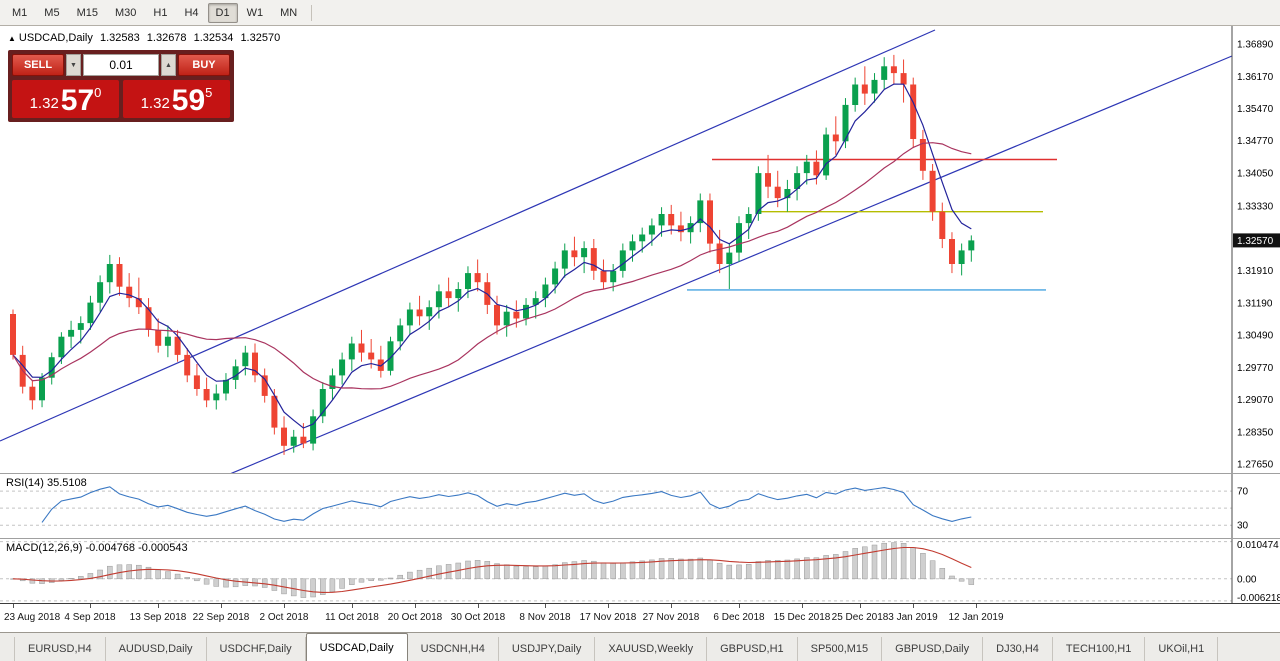 The image size is (1280, 661). I want to click on sell-price-display: 1.32 57 0, so click(65, 99).